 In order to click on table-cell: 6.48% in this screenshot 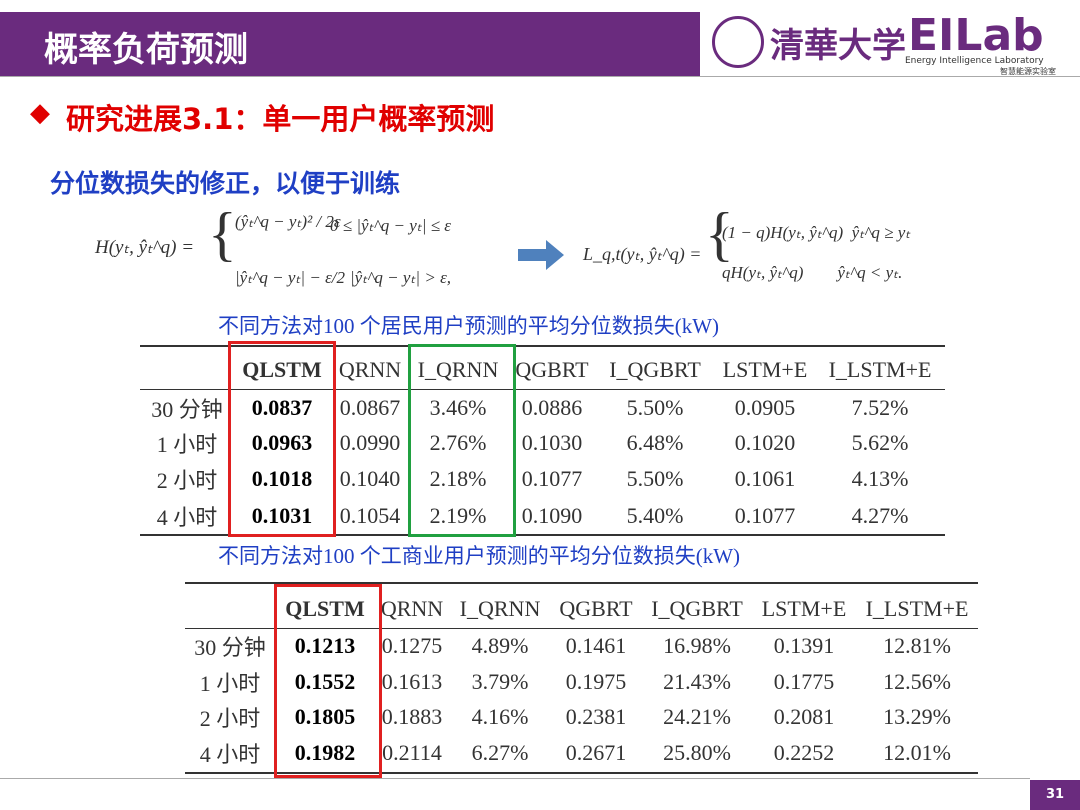, I will do `click(655, 442)`.